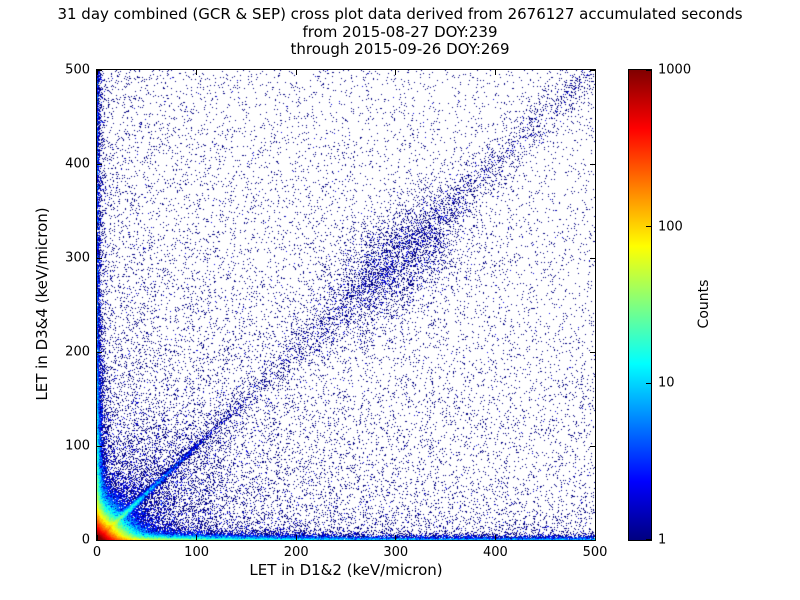  Describe the element at coordinates (85, 540) in the screenshot. I see `y-tick-label: 0` at that location.